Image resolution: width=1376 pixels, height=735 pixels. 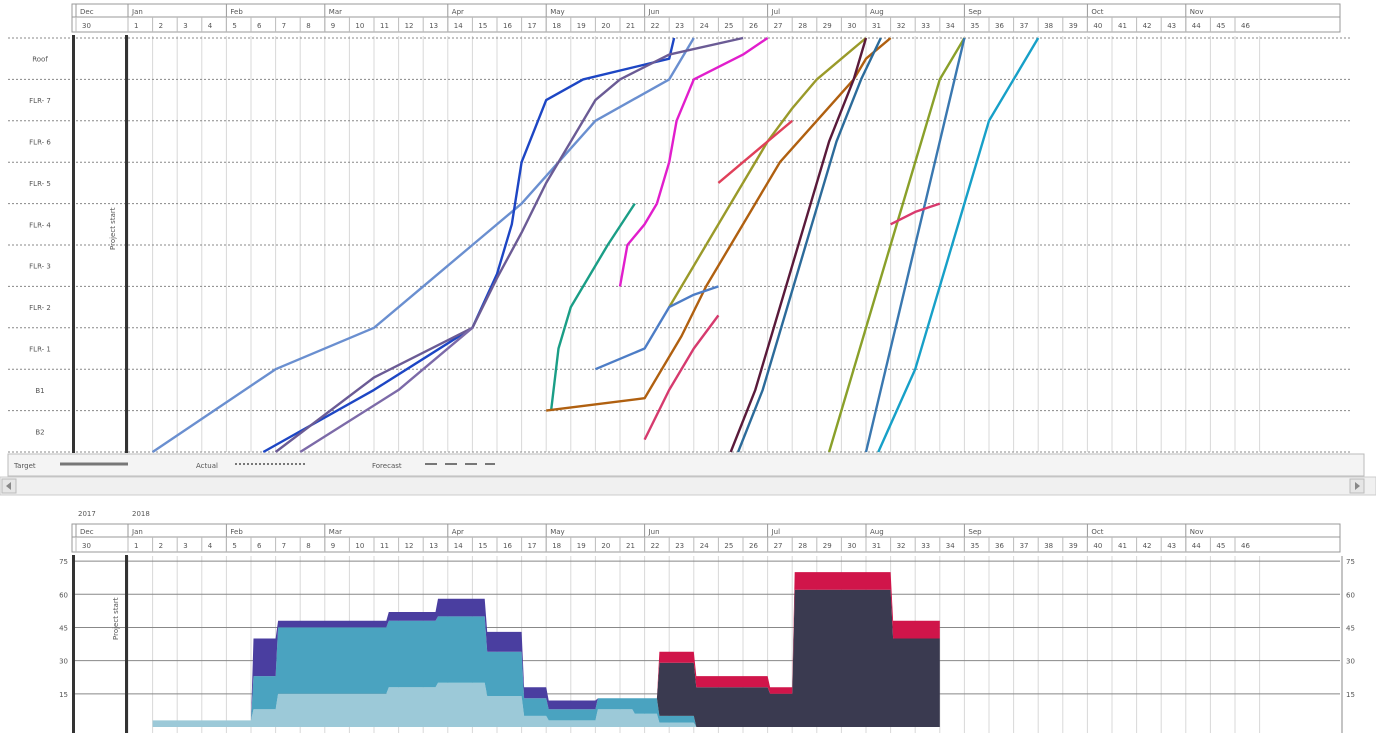 I want to click on floor-label: Roof, so click(x=40, y=60).